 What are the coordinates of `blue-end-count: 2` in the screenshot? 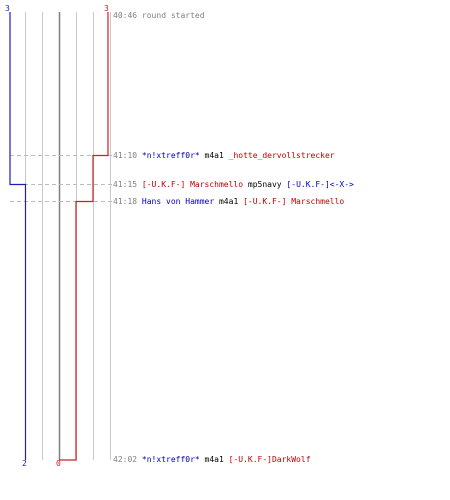 It's located at (24, 463).